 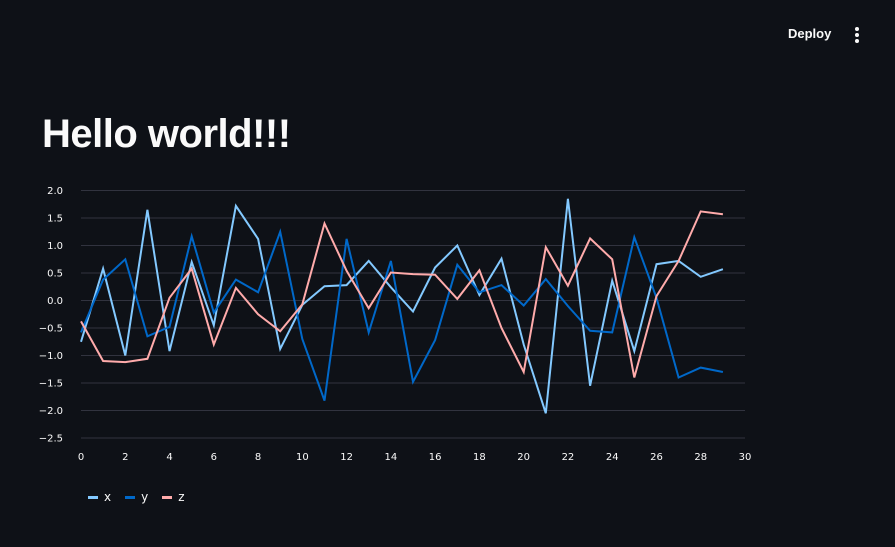 I want to click on app-header: Deploy, so click(x=447, y=30).